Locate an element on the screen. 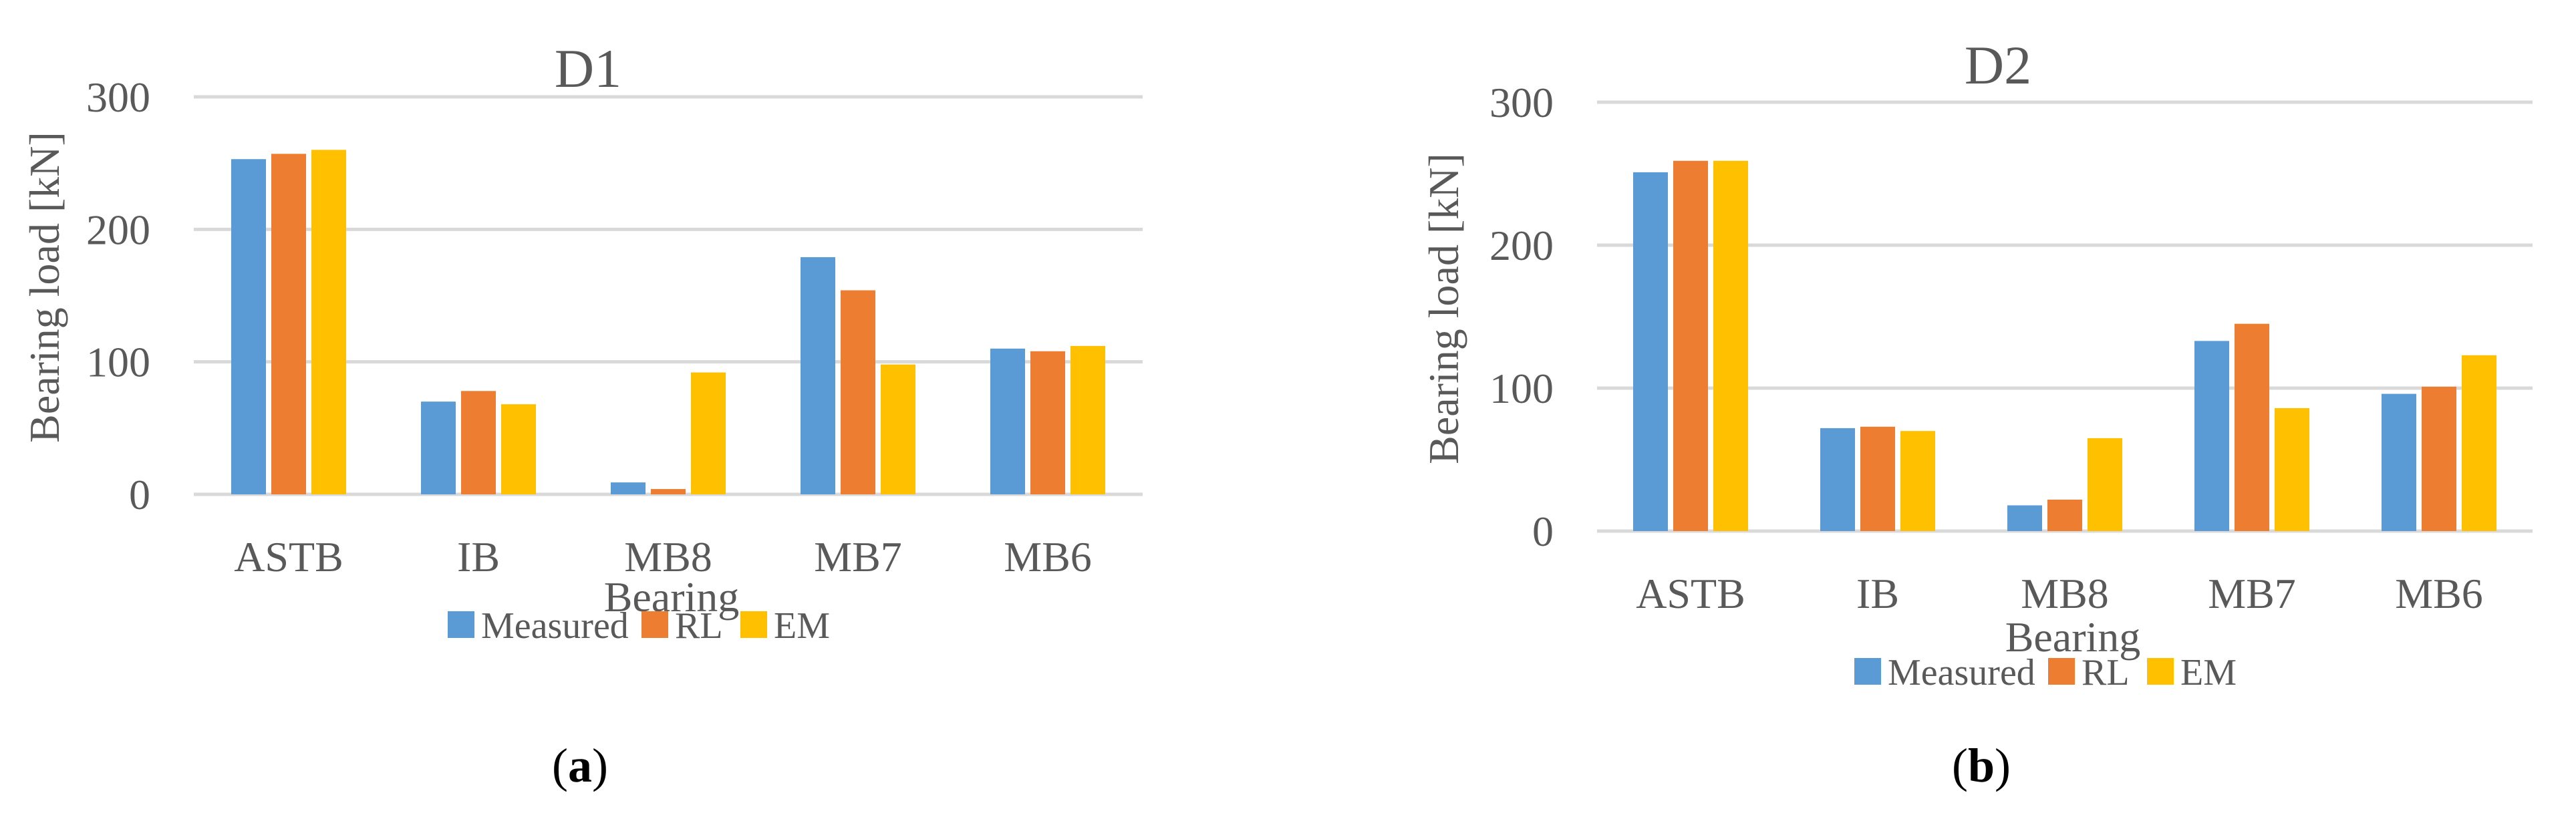 The image size is (2576, 823). chart-title: D1 is located at coordinates (588, 68).